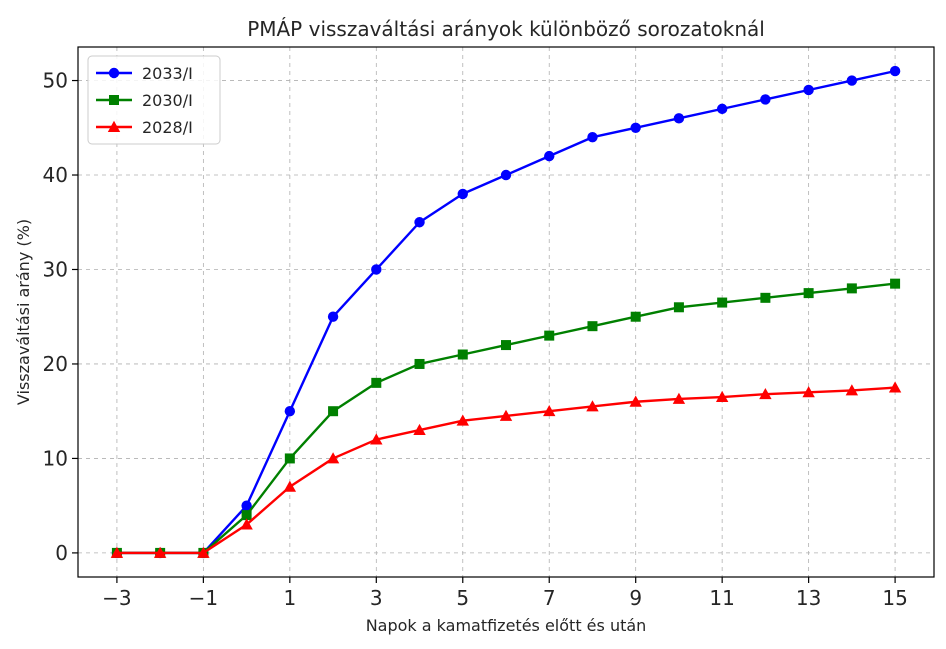 Image resolution: width=946 pixels, height=649 pixels. I want to click on x-axis-label: Napok a kamatfizetés előtt és után, so click(506, 625).